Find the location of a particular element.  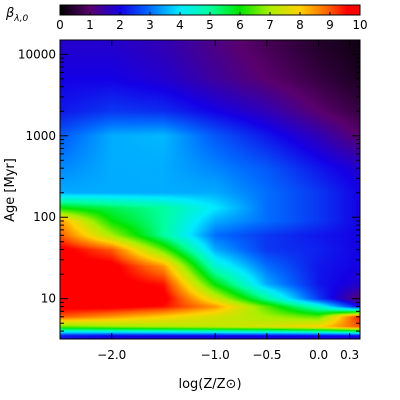

colorbar-title-sub: λ,0 is located at coordinates (20, 19).